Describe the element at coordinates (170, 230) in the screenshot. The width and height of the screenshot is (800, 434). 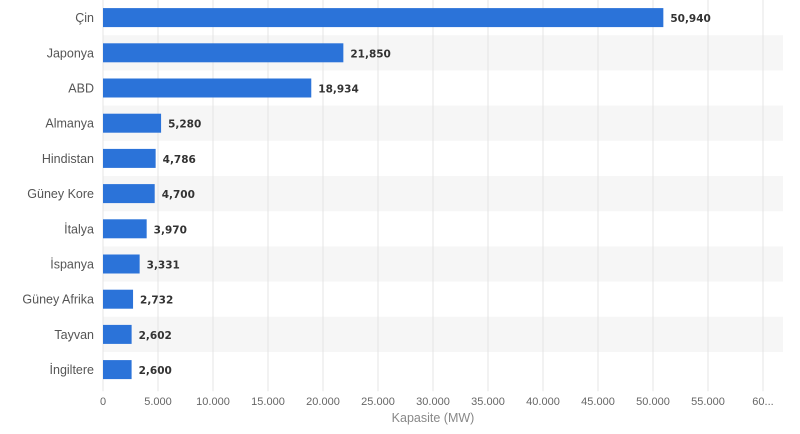
I see `value-label: 3,970` at that location.